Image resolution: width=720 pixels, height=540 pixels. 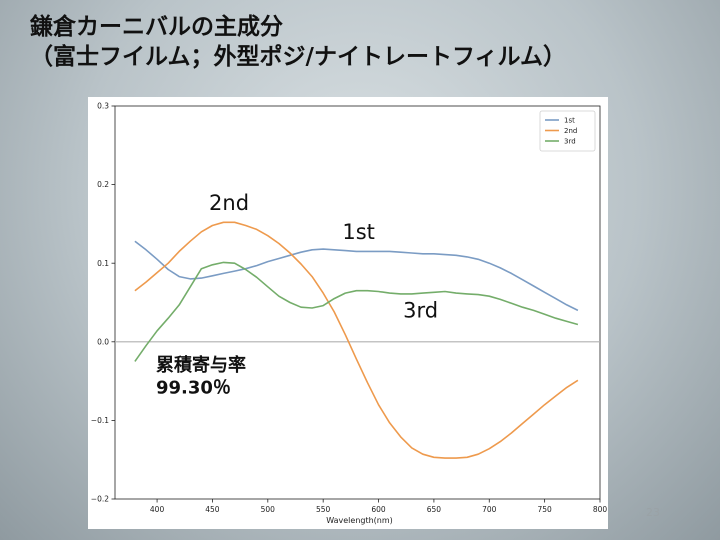 I want to click on annotation-0: 2nd, so click(x=229, y=203).